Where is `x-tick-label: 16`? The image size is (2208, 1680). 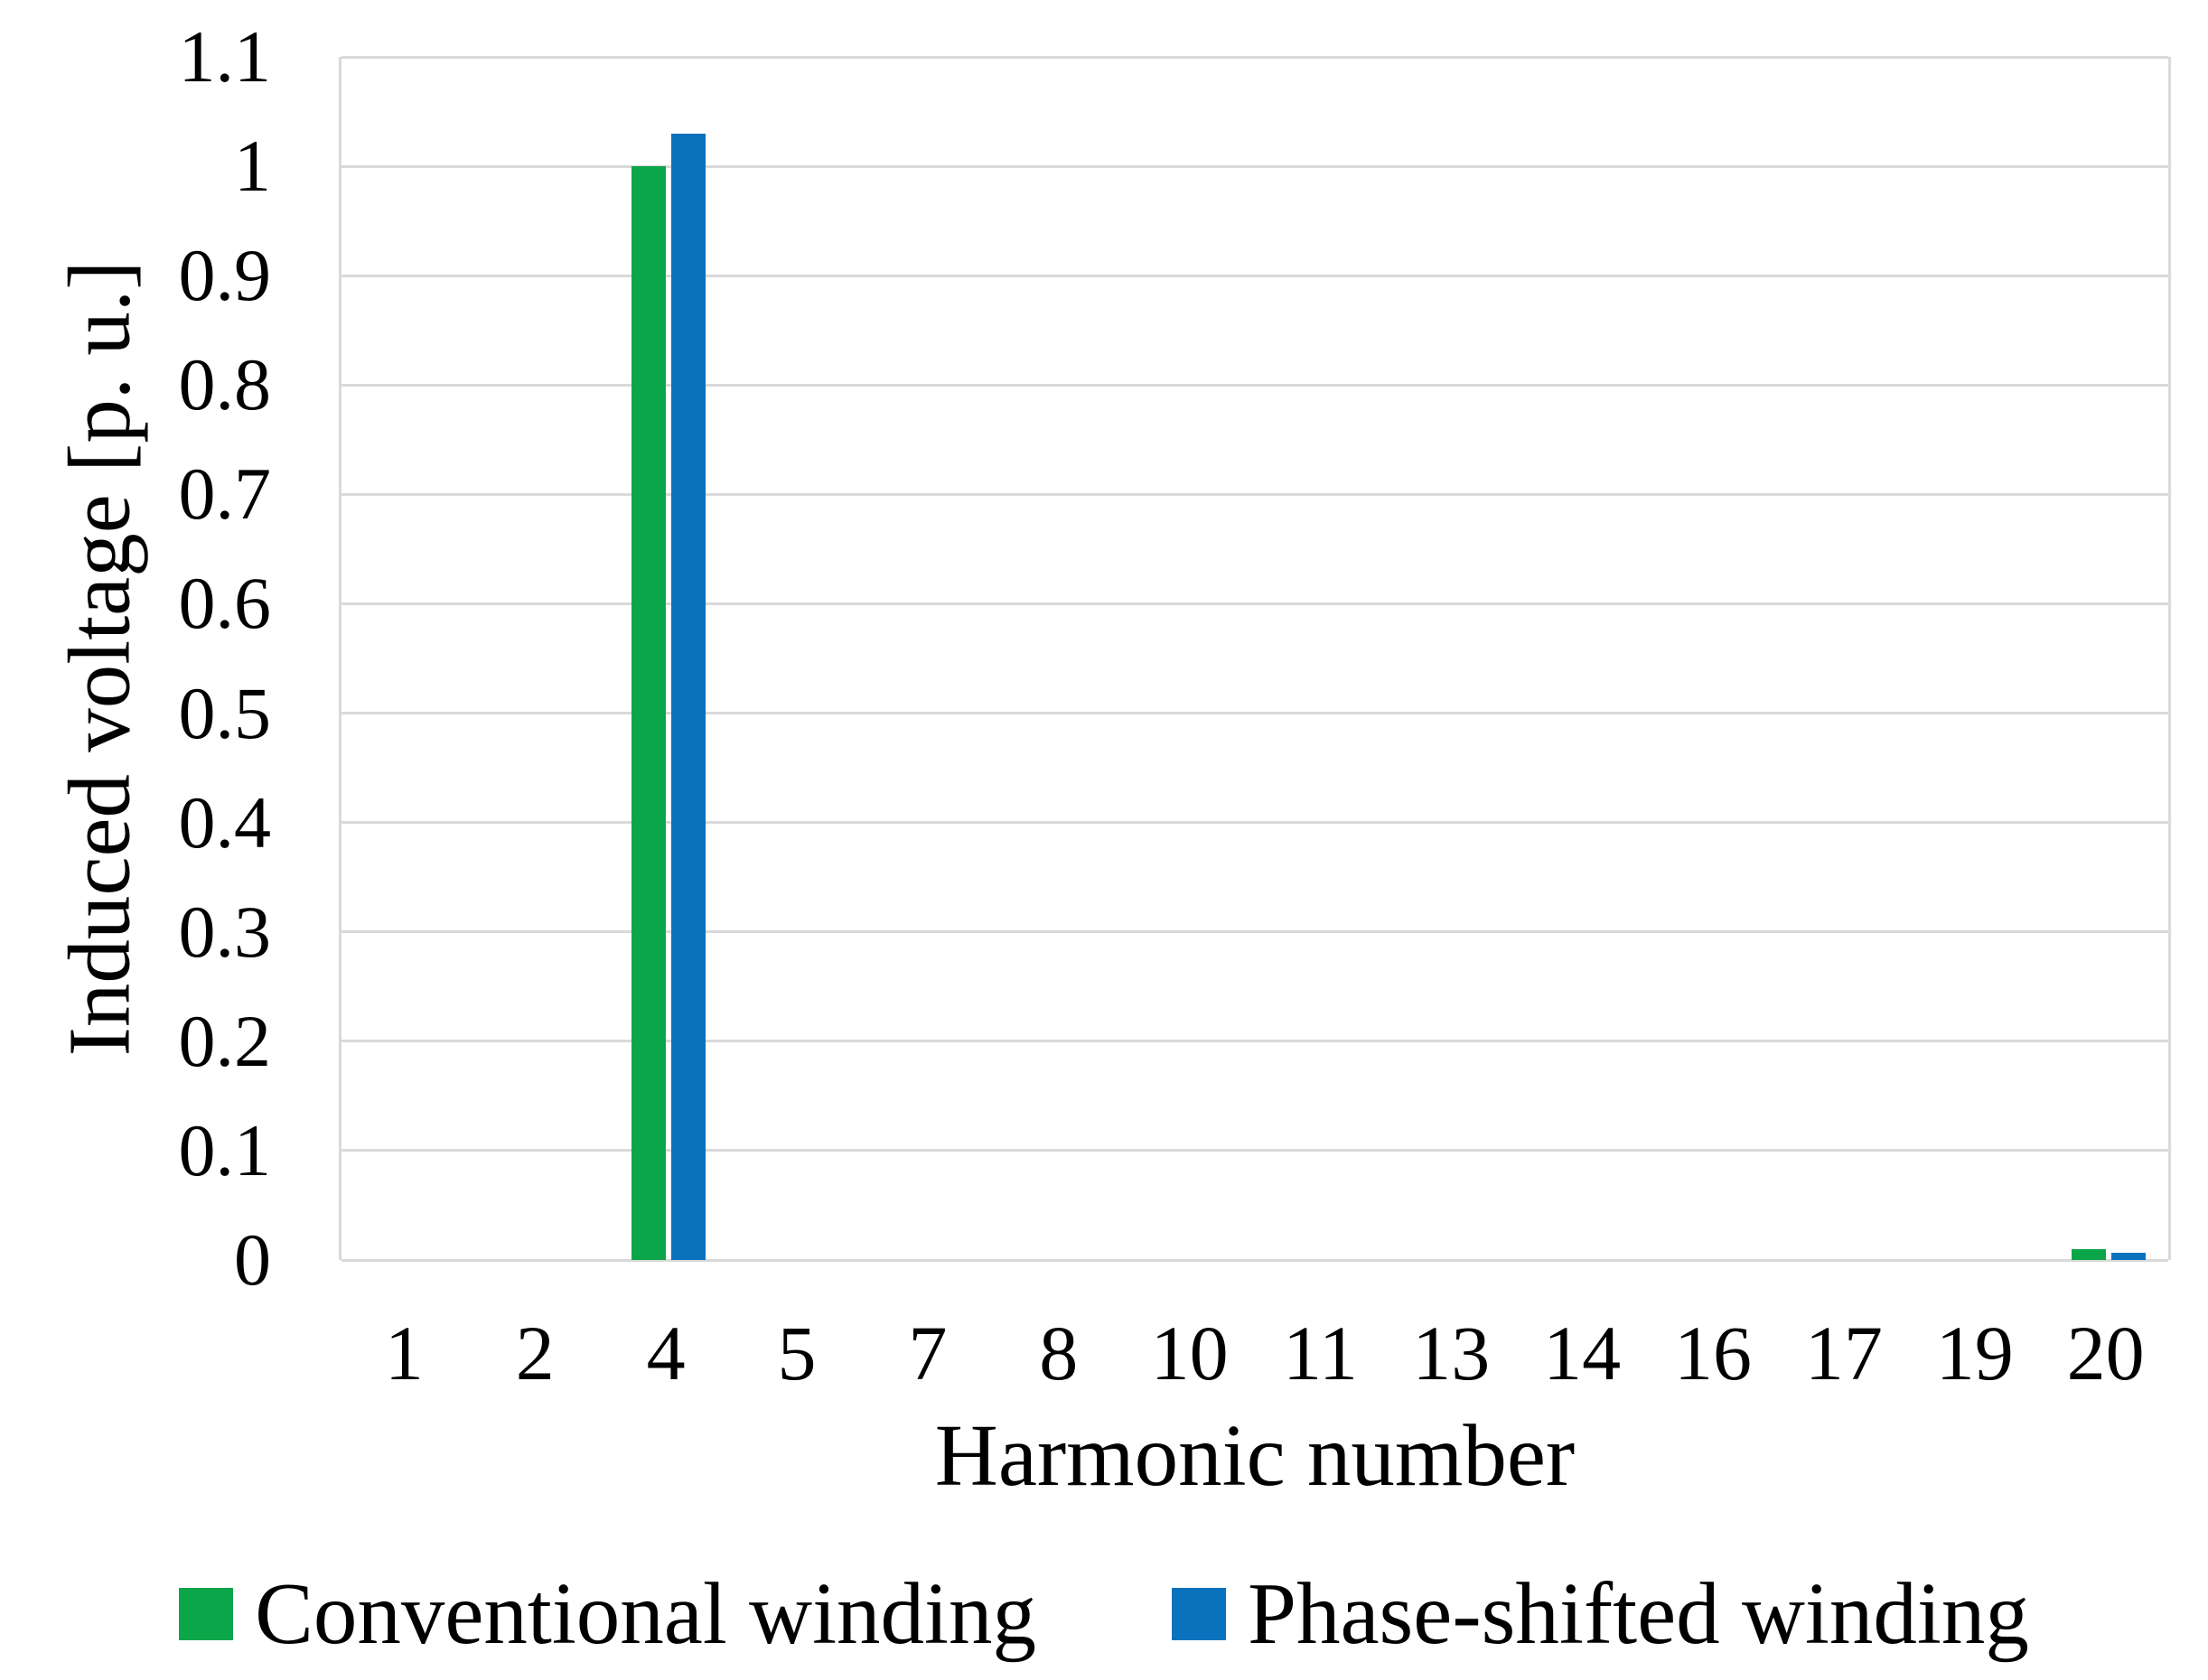
x-tick-label: 16 is located at coordinates (1713, 1353).